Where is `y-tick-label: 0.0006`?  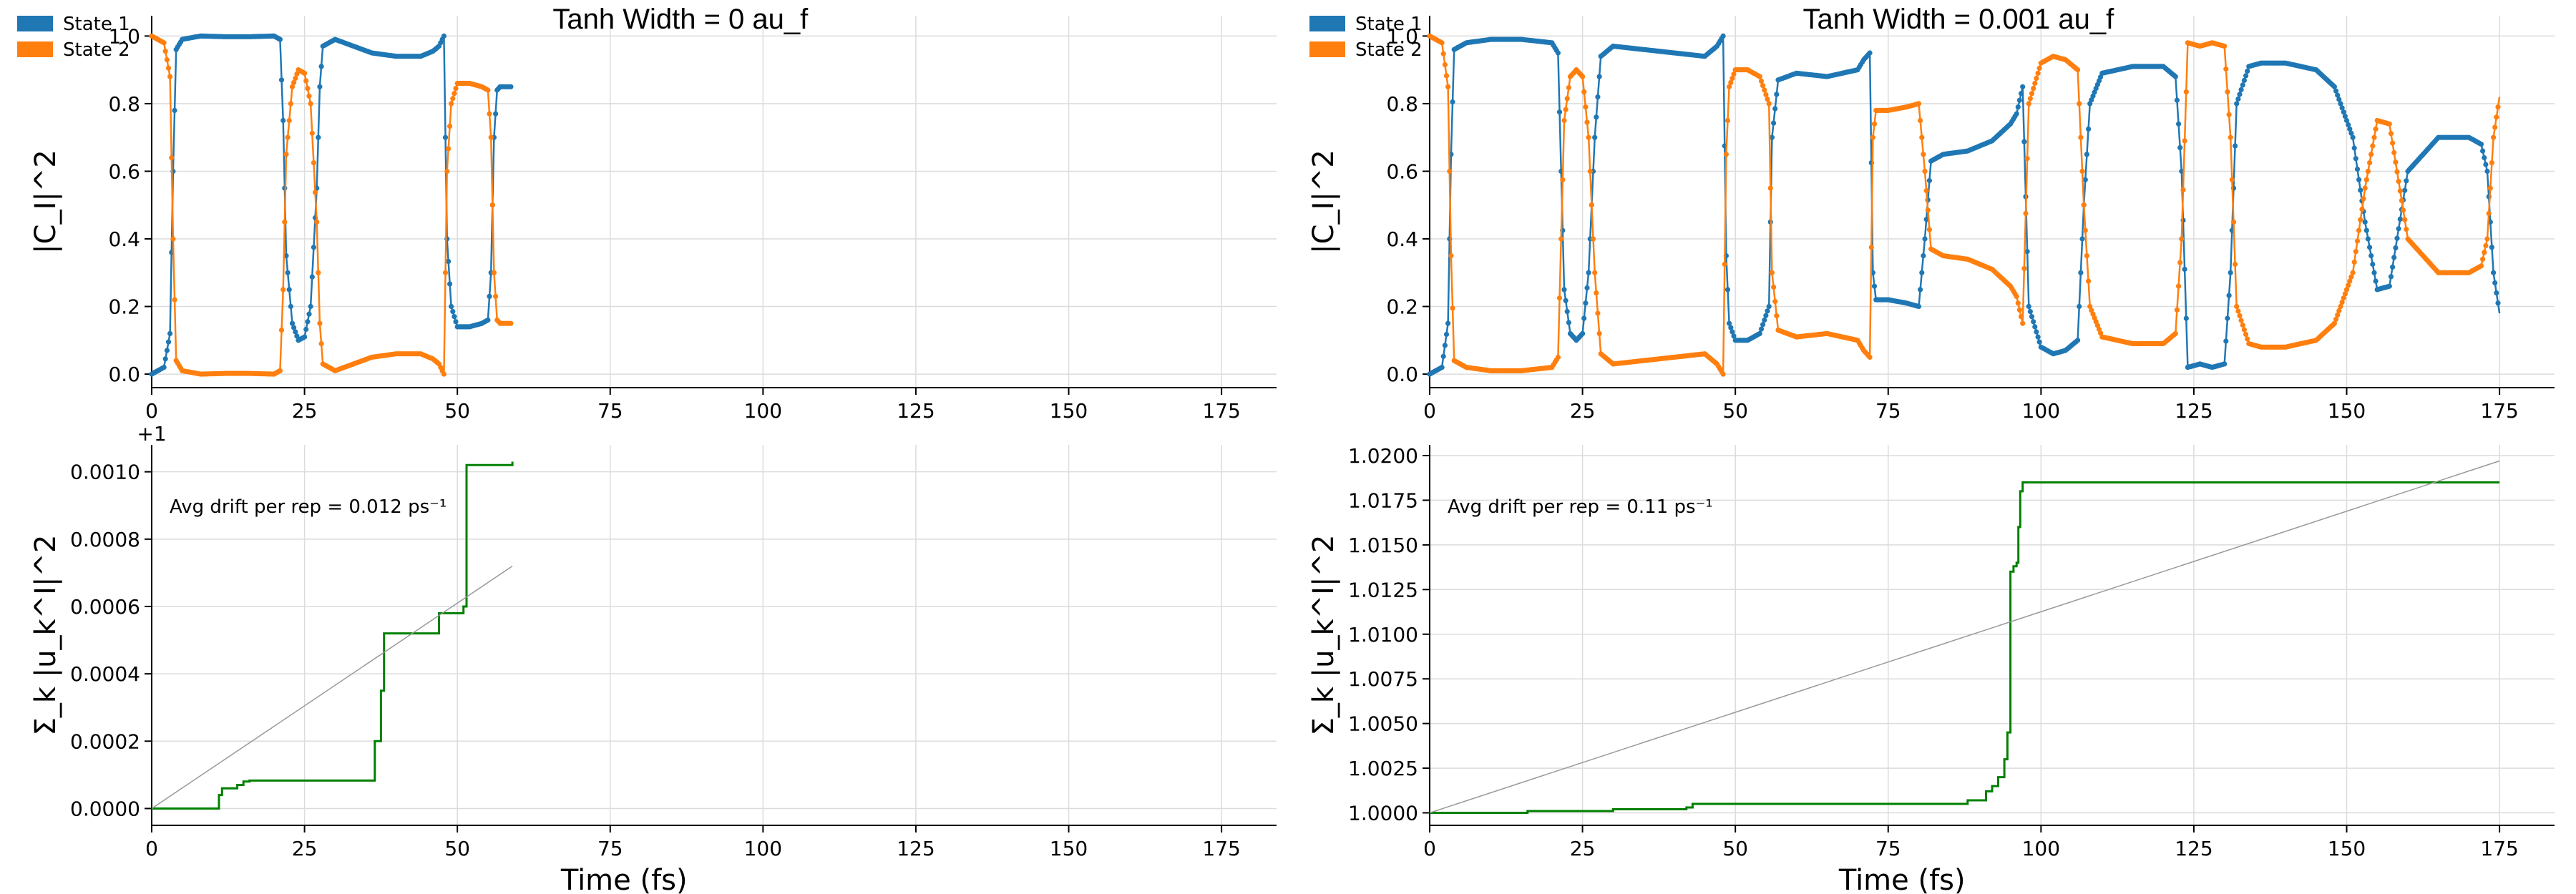 y-tick-label: 0.0006 is located at coordinates (105, 607).